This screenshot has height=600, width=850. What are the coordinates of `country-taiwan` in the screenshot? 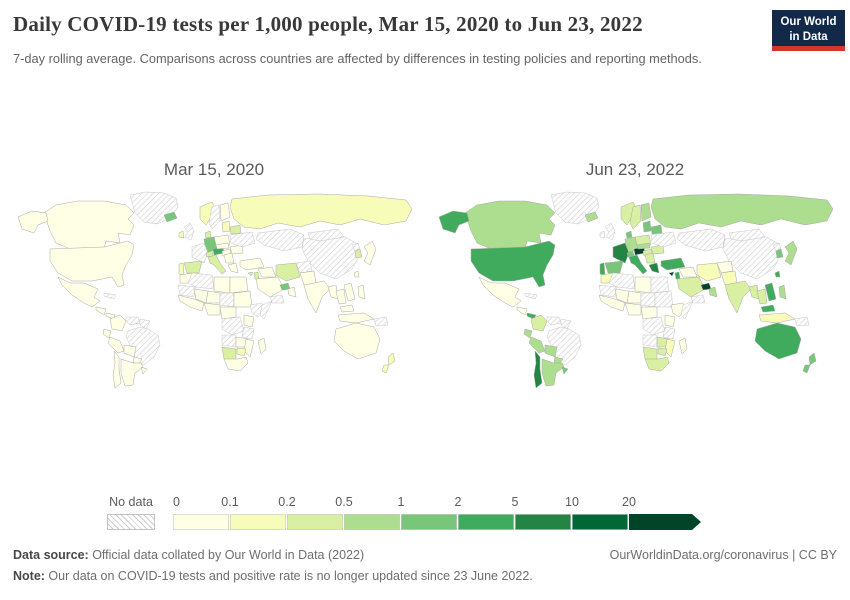 It's located at (777, 274).